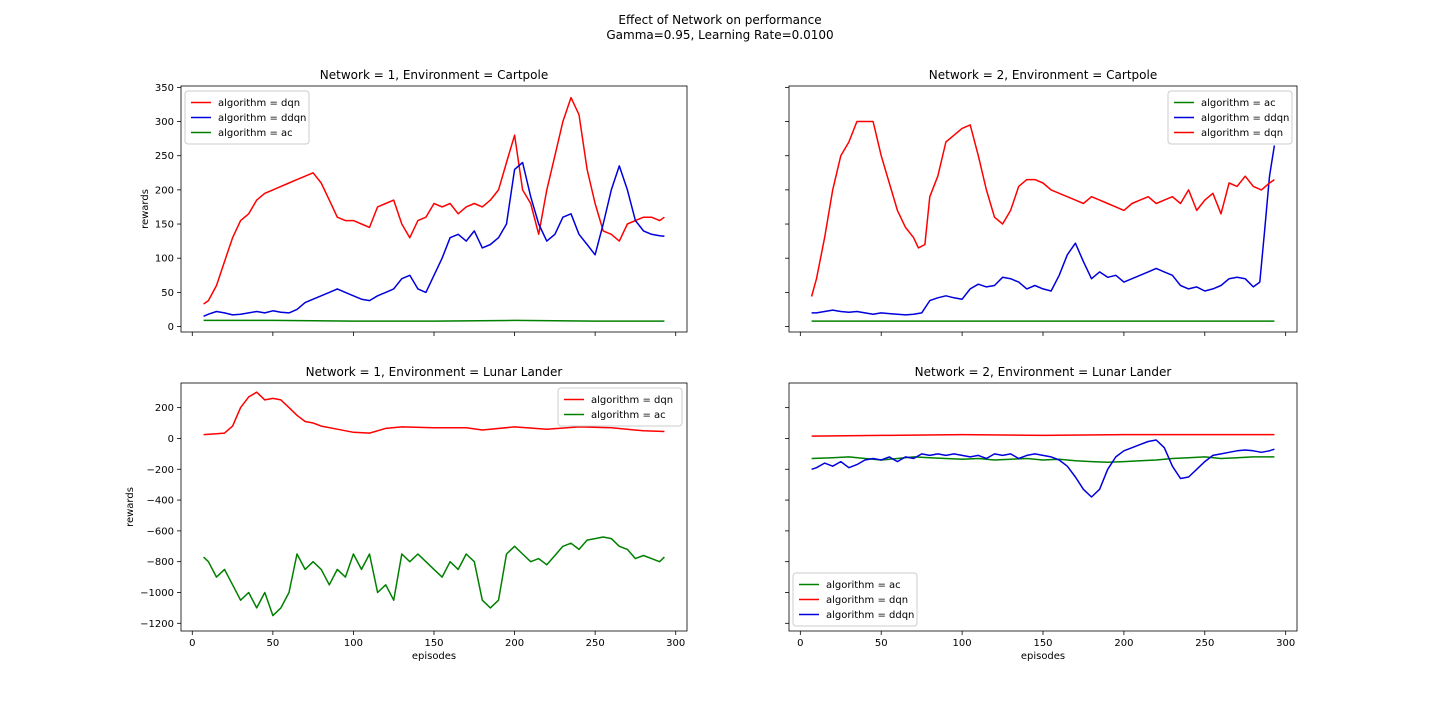 The width and height of the screenshot is (1440, 720). I want to click on y-tick-label: −600, so click(160, 531).